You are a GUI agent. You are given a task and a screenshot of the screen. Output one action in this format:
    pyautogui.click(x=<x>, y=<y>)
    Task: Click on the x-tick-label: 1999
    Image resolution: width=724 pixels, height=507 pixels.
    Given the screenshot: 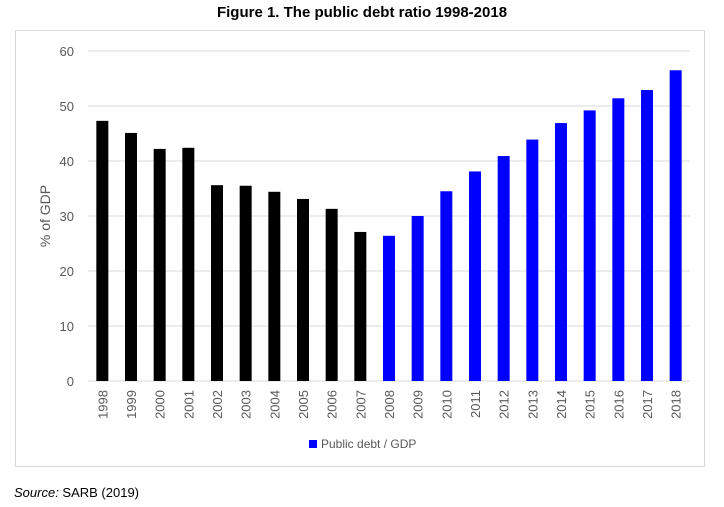 What is the action you would take?
    pyautogui.click(x=131, y=404)
    